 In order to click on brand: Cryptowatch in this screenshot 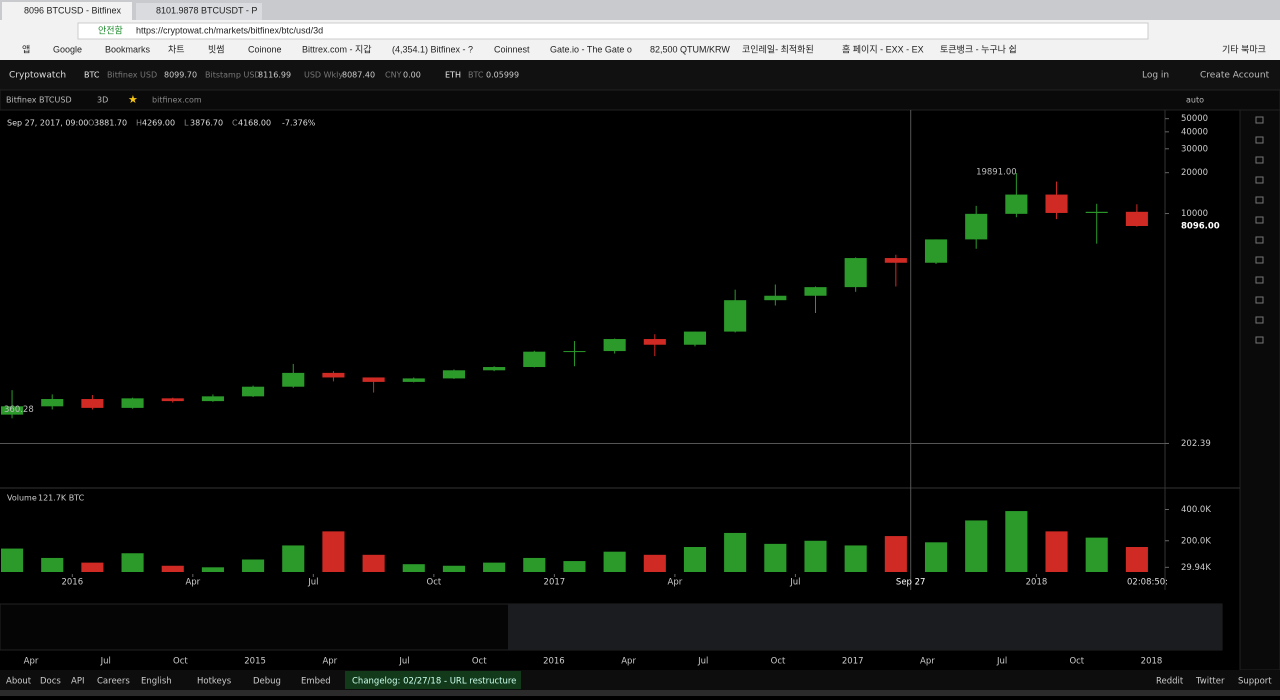, I will do `click(37, 76)`.